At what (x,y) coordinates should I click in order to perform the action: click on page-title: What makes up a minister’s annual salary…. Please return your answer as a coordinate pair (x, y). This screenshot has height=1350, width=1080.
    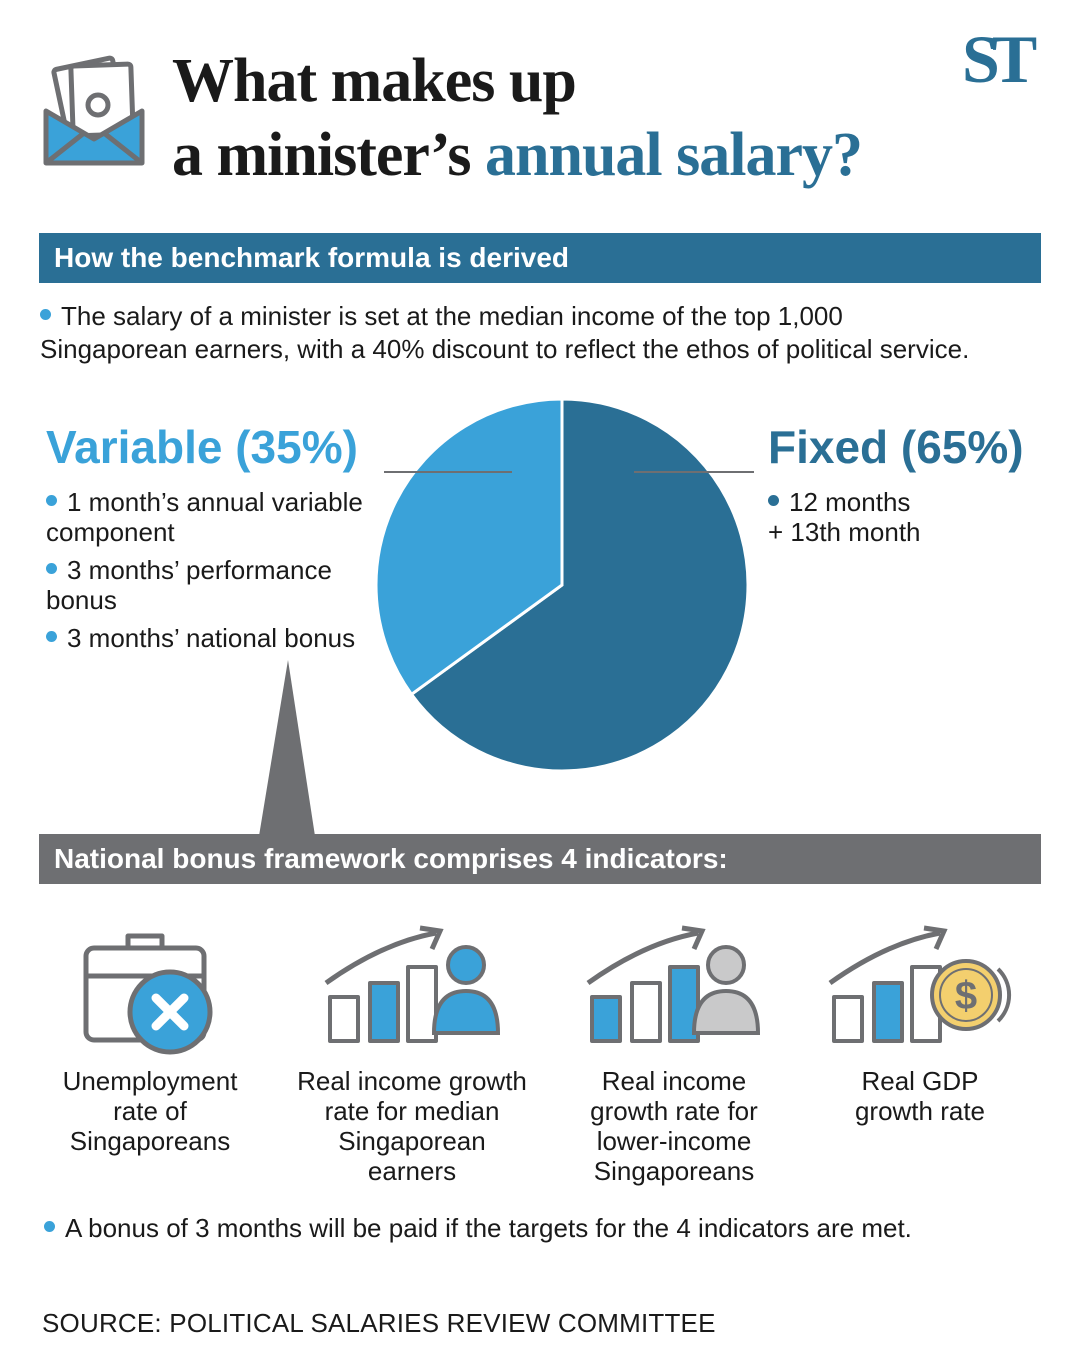
    Looking at the image, I should click on (517, 118).